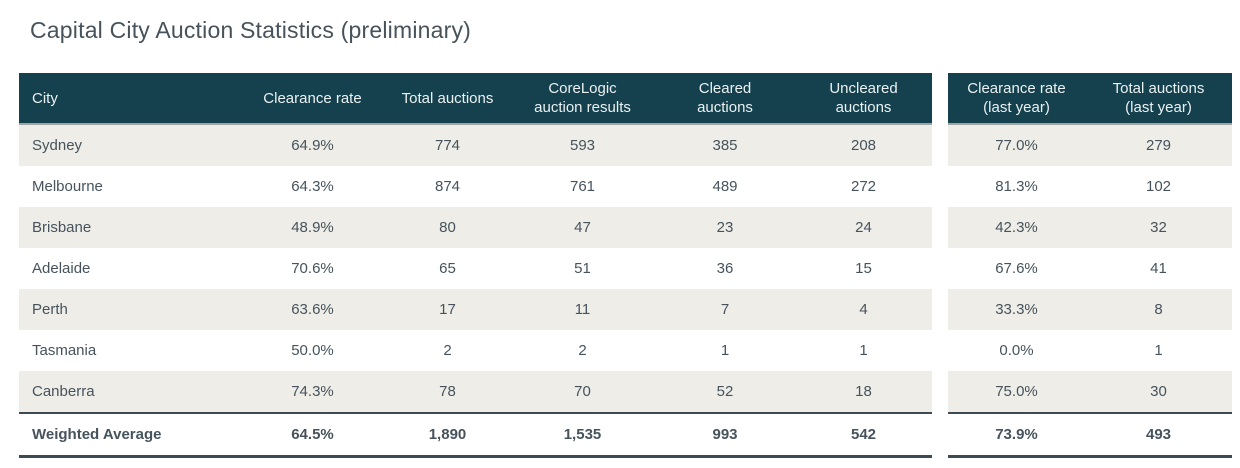 This screenshot has height=468, width=1240. What do you see at coordinates (129, 392) in the screenshot?
I see `city-cell: Canberra` at bounding box center [129, 392].